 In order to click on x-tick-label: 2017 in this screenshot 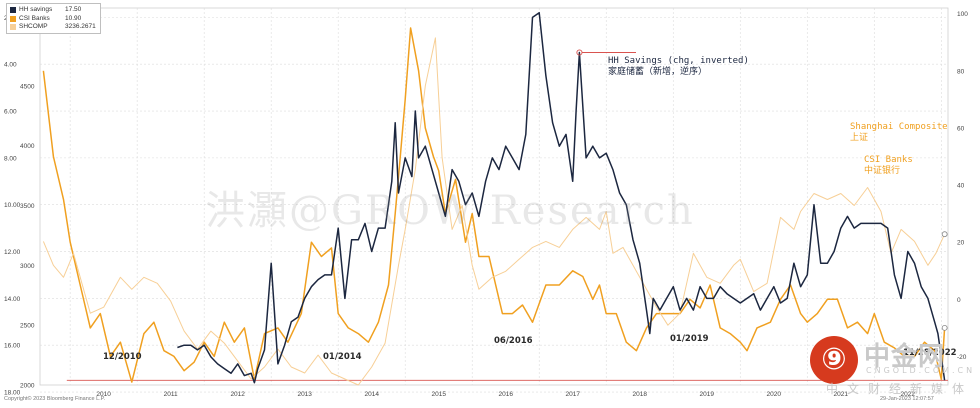, I will do `click(573, 394)`.